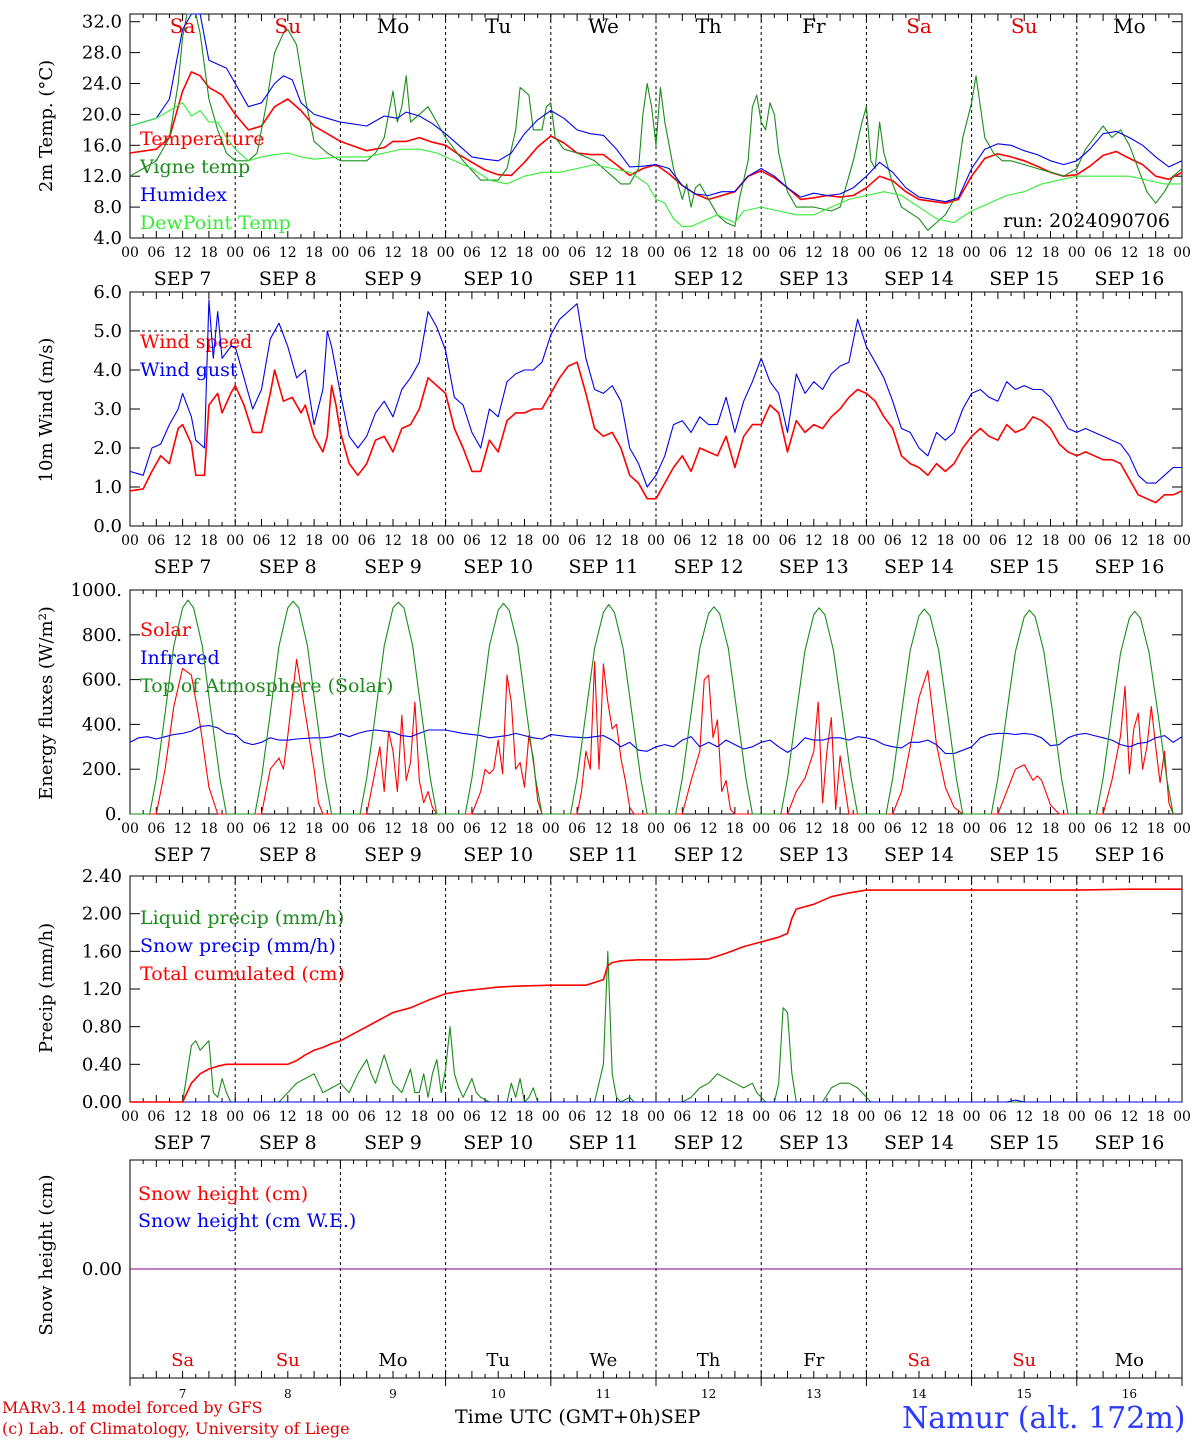 The width and height of the screenshot is (1194, 1440). Describe the element at coordinates (182, 1360) in the screenshot. I see `snow-weekday-label: Sa` at that location.